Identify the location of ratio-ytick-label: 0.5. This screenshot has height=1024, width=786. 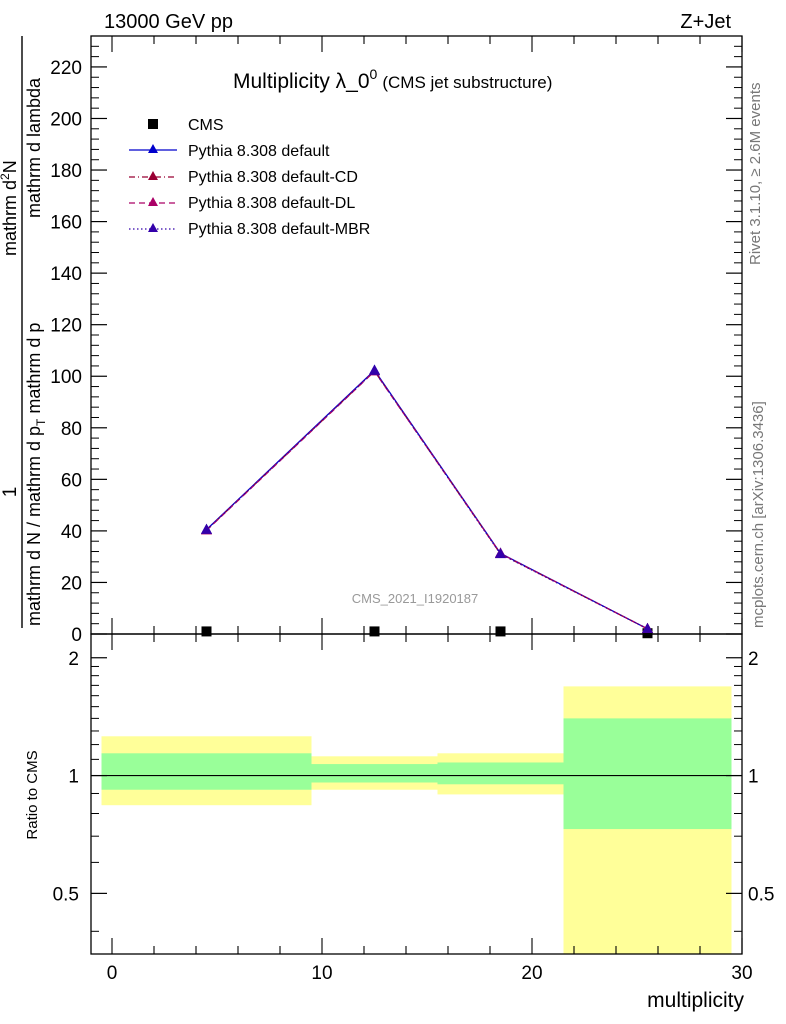
(66, 894).